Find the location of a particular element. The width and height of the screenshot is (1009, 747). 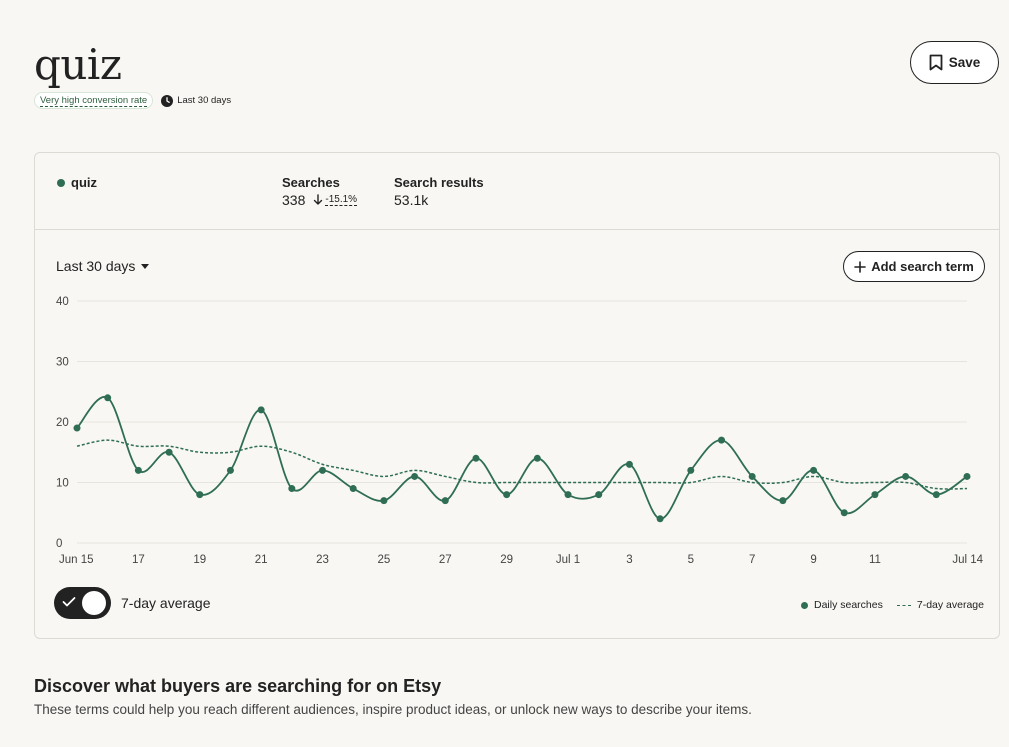

average-toggle-row: 7-day average is located at coordinates (132, 603).